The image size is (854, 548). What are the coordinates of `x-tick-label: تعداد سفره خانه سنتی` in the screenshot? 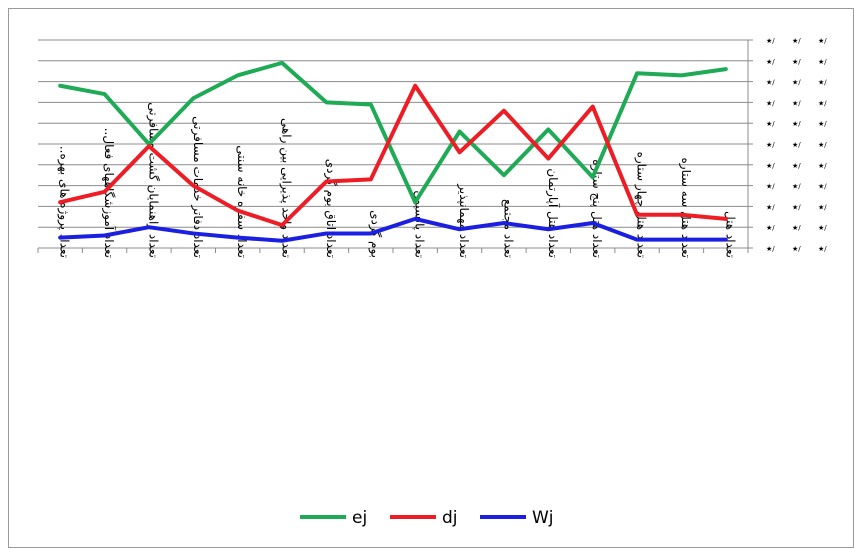 It's located at (241, 201).